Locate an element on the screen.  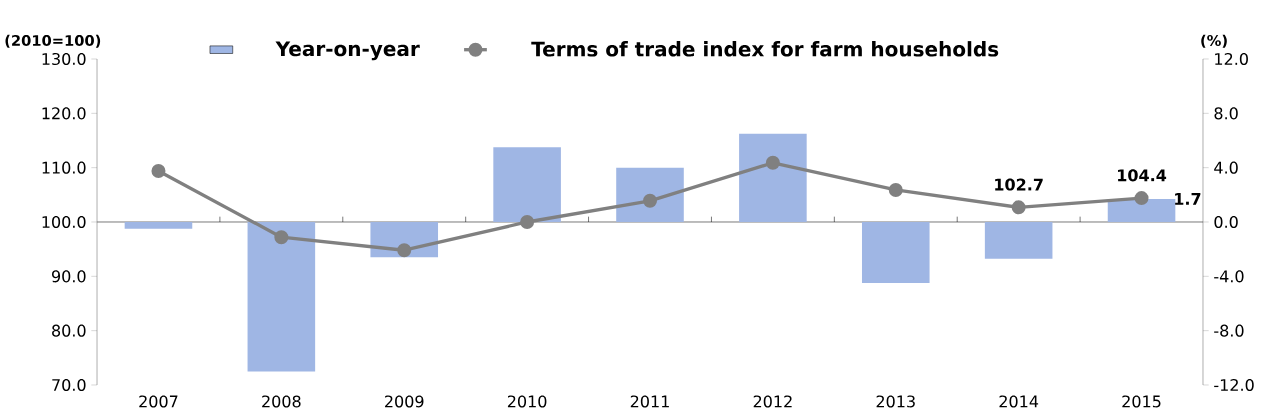
y2-tick-label: 4.0 is located at coordinates (1226, 167).